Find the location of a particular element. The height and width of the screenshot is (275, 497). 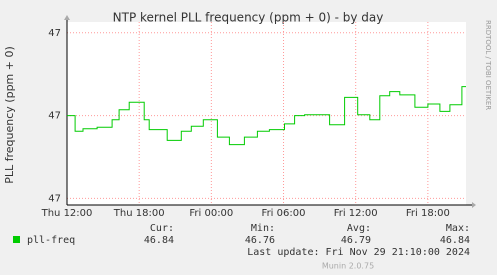

x-tick-label: Fri 12:00 is located at coordinates (356, 213).